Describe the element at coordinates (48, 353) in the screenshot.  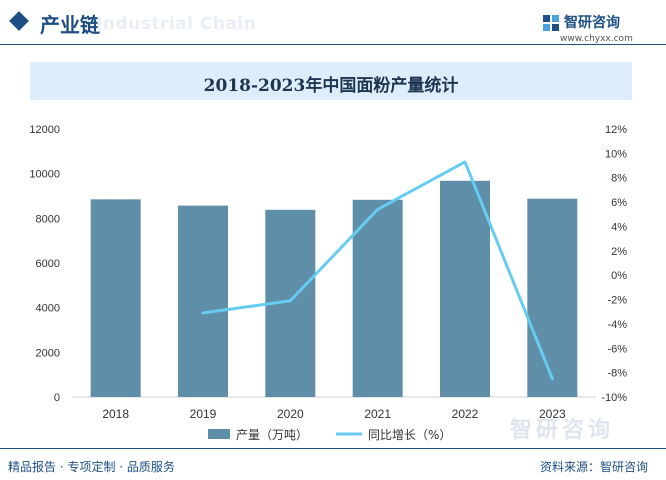
I see `y-left-tick-label: 2000` at that location.